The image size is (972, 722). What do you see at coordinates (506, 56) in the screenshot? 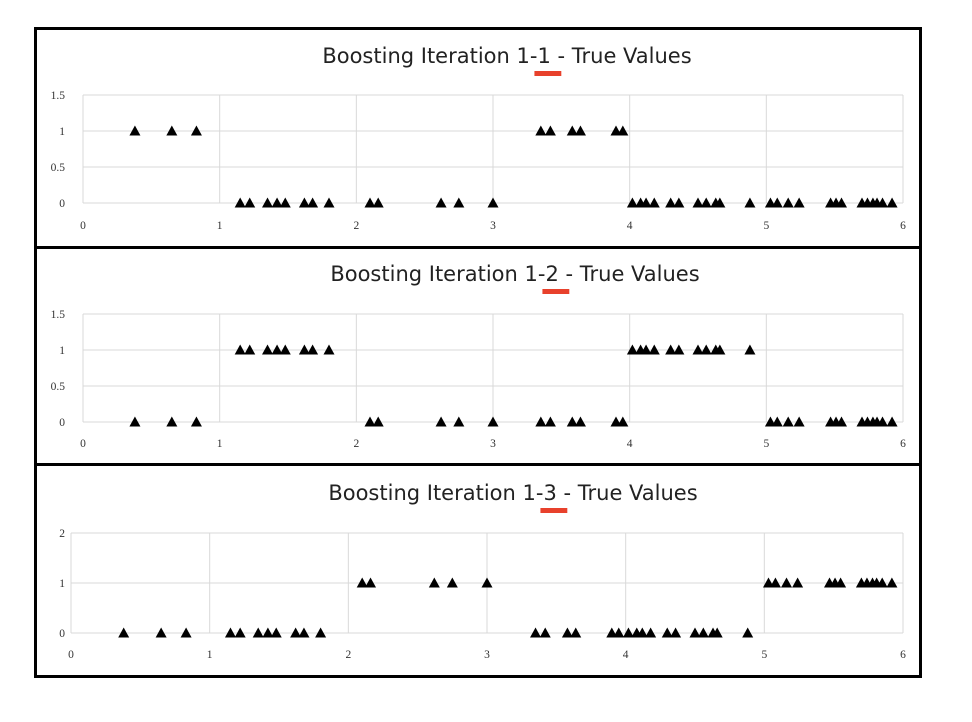
I see `chart-title: Boosting Iteration 1-1 - True Values` at bounding box center [506, 56].